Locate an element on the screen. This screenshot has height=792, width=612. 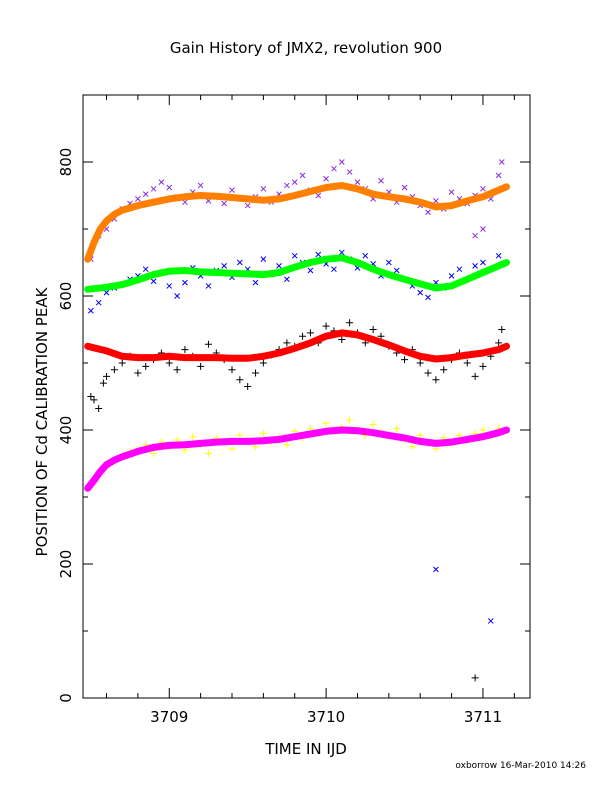
x-tick-label: 3711 is located at coordinates (483, 717).